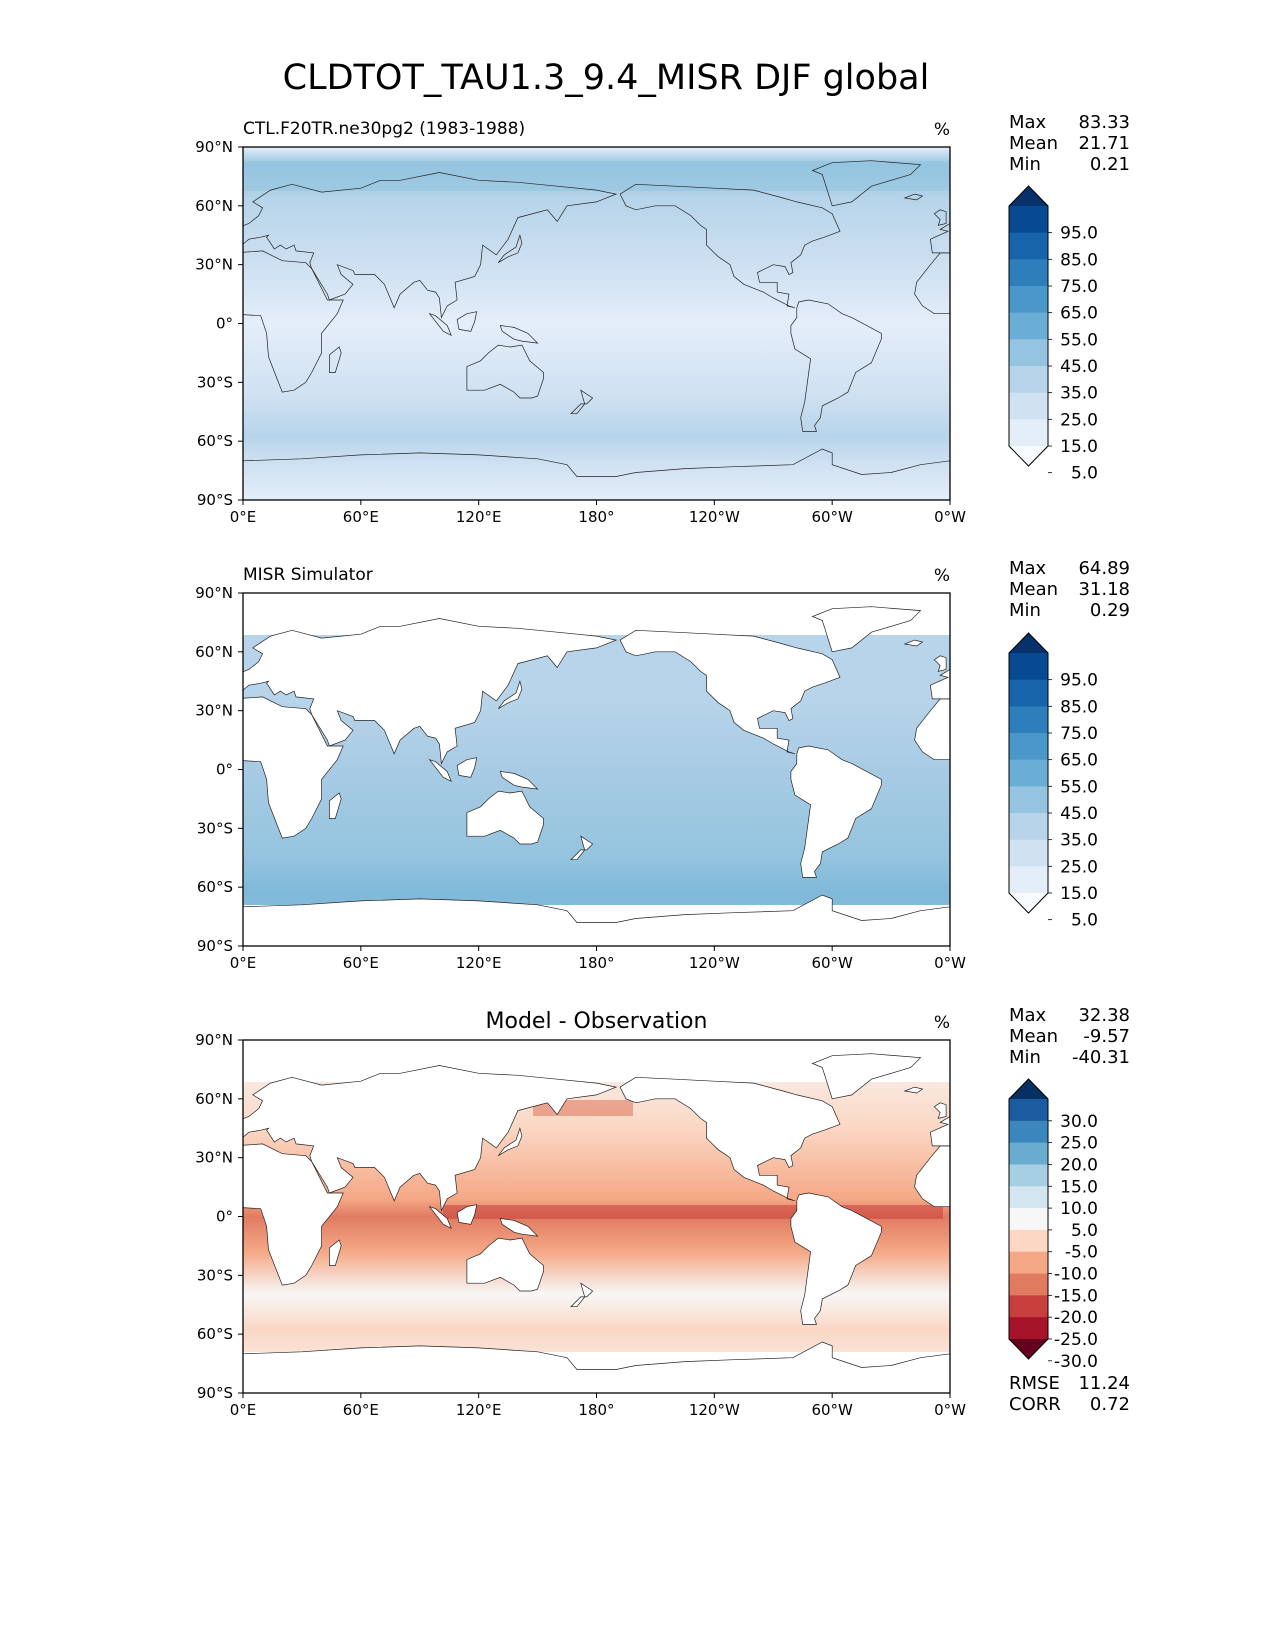 Image resolution: width=1275 pixels, height=1650 pixels. Describe the element at coordinates (243, 1410) in the screenshot. I see `x-tick-label: 0°E` at that location.